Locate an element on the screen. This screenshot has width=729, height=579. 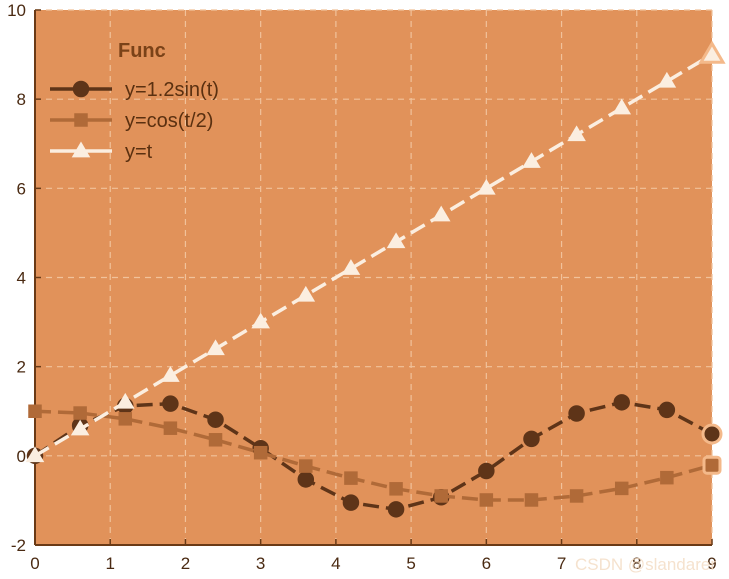
y-tick-label: 6 is located at coordinates (21, 188).